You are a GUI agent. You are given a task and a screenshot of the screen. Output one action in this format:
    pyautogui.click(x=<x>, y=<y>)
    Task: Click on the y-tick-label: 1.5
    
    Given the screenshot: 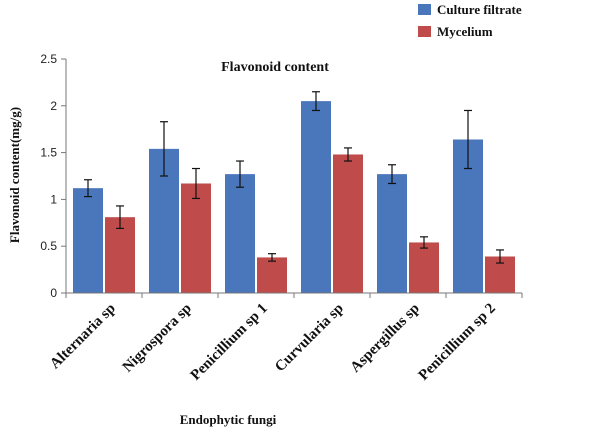 What is the action you would take?
    pyautogui.click(x=48, y=153)
    